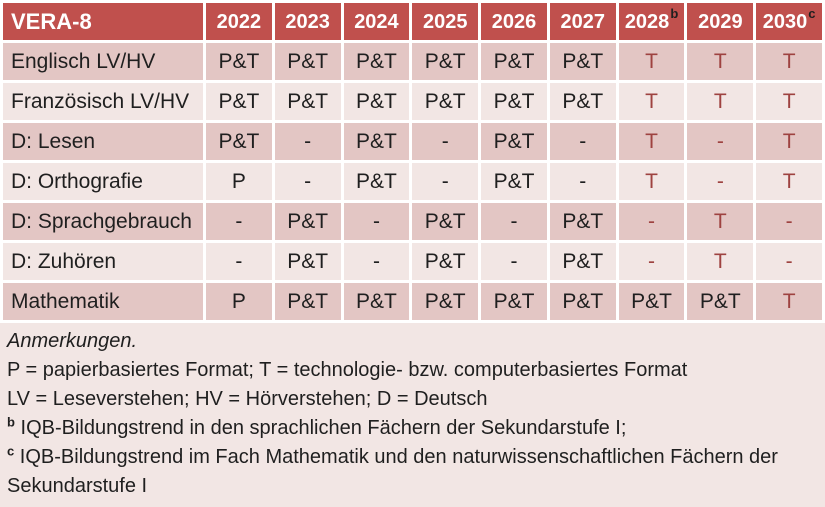 The height and width of the screenshot is (507, 825). Describe the element at coordinates (445, 21) in the screenshot. I see `table-header-year: 2025` at that location.